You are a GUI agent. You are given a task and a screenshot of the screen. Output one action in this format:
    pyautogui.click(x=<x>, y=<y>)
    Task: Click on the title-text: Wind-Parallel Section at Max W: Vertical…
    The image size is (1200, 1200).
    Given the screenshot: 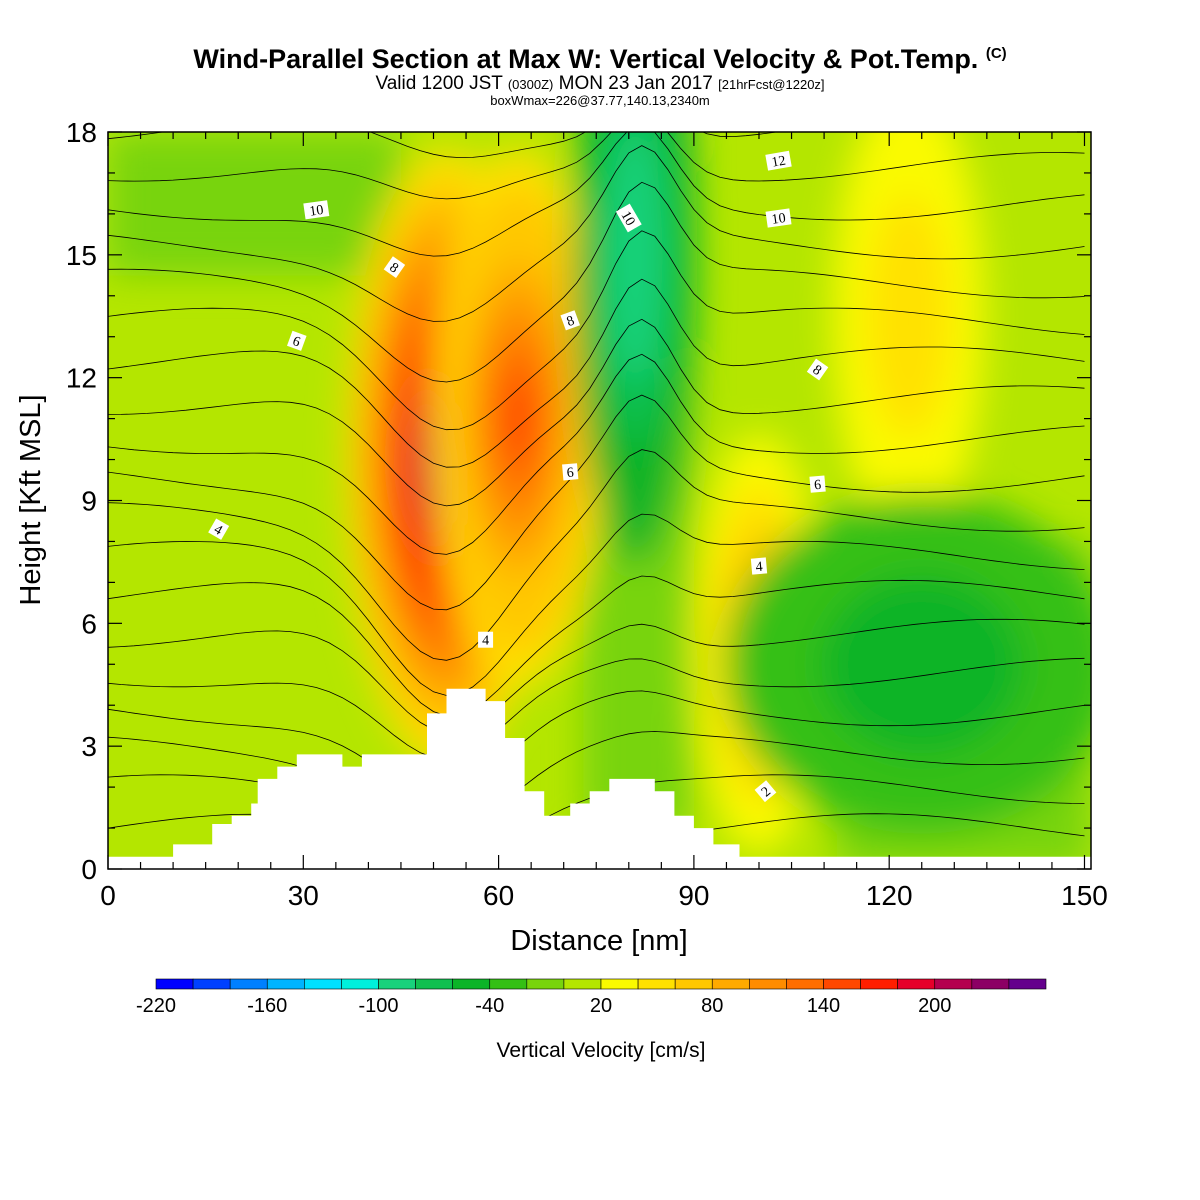 What is the action you would take?
    pyautogui.click(x=586, y=59)
    